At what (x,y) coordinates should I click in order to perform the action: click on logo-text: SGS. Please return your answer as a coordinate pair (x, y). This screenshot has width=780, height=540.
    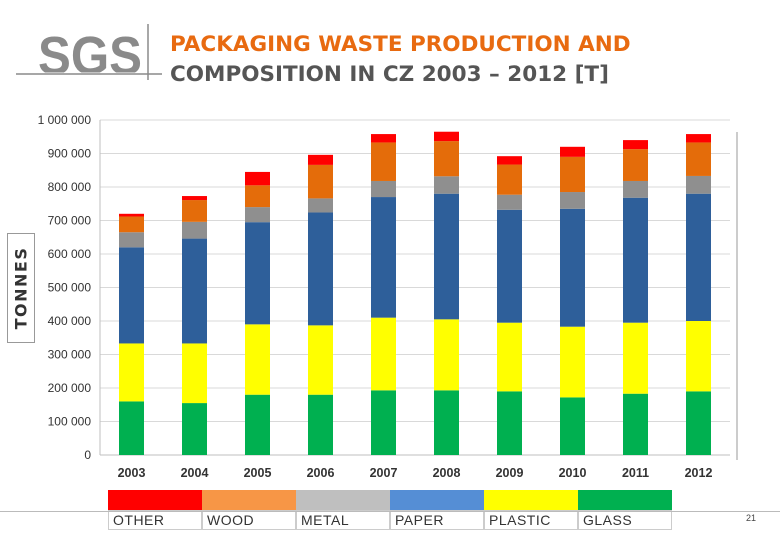
    Looking at the image, I should click on (90, 54).